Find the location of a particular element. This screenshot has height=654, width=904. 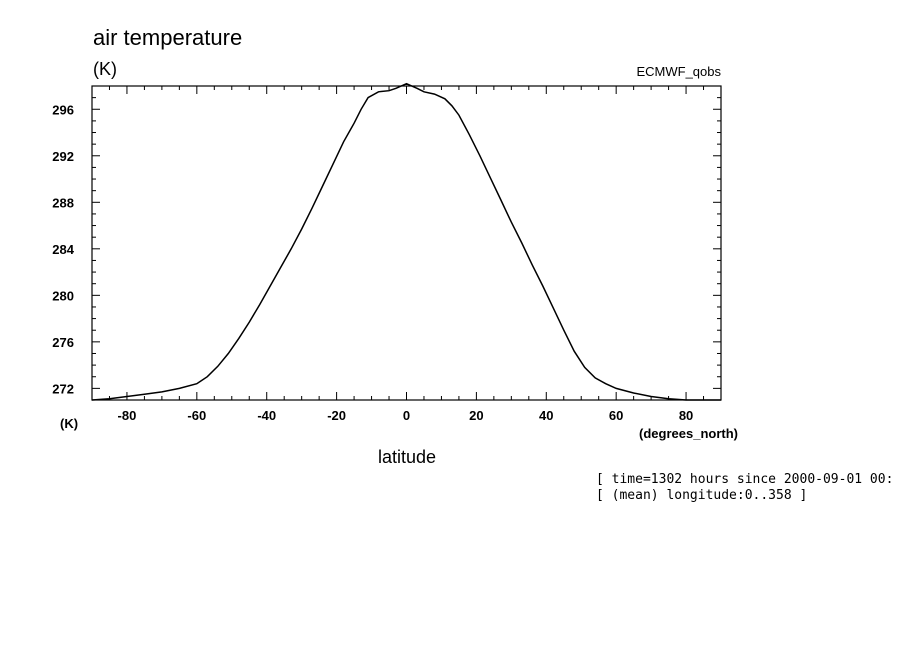

y-tick-label: 292 is located at coordinates (63, 156).